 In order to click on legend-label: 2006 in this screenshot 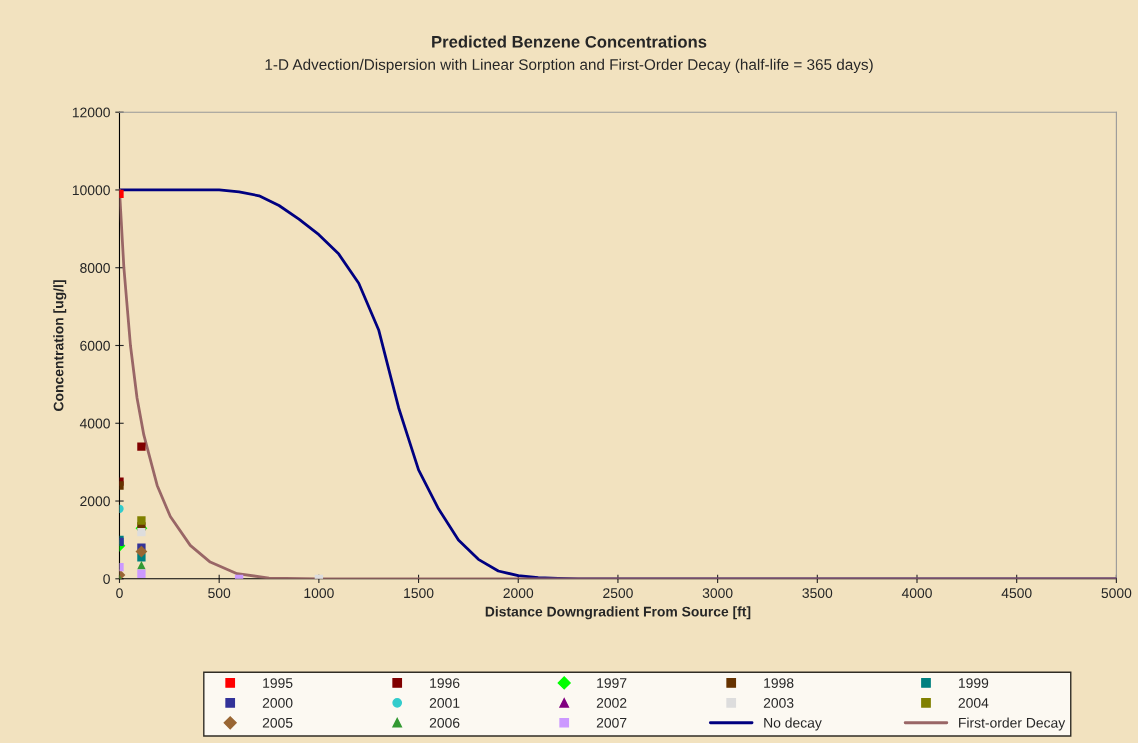, I will do `click(444, 722)`.